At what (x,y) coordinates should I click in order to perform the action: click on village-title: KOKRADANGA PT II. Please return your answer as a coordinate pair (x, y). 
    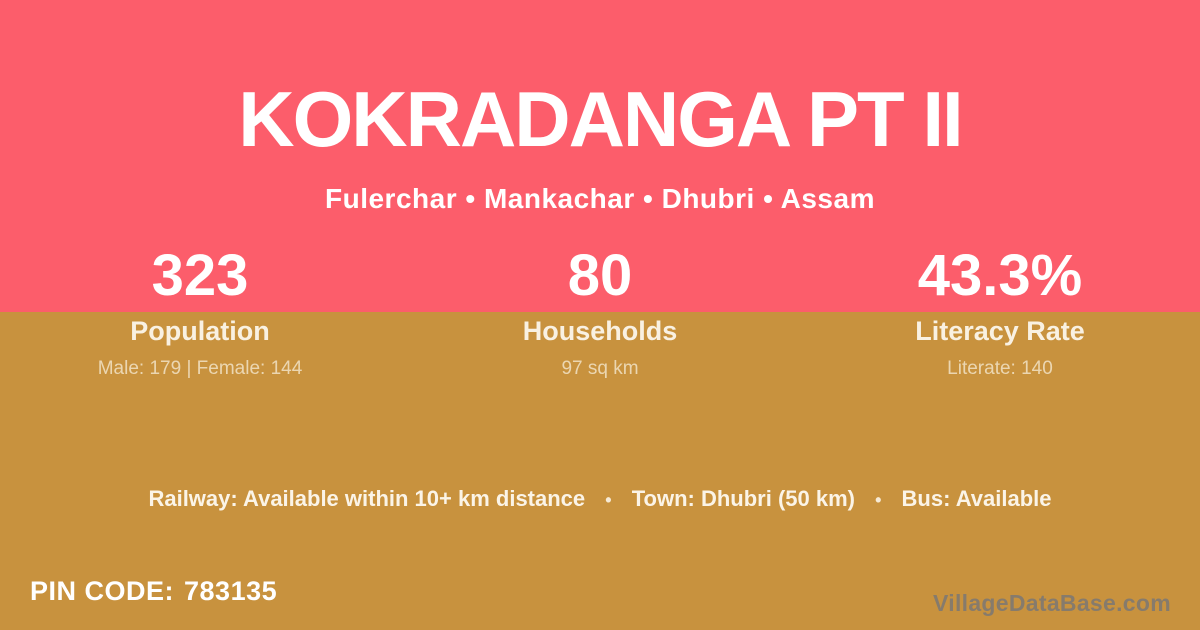
    Looking at the image, I should click on (600, 119).